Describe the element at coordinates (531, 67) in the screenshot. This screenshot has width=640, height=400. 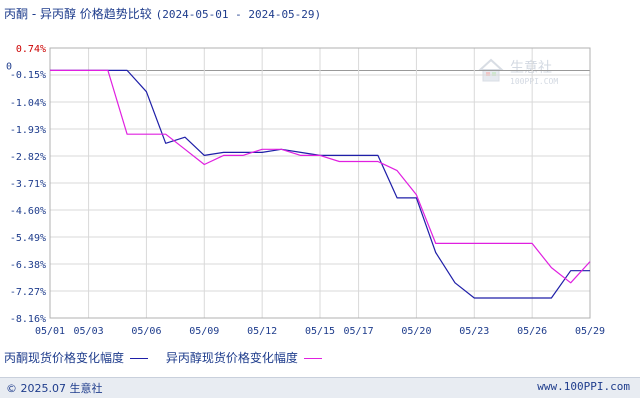
I see `watermark-name: 生意社` at that location.